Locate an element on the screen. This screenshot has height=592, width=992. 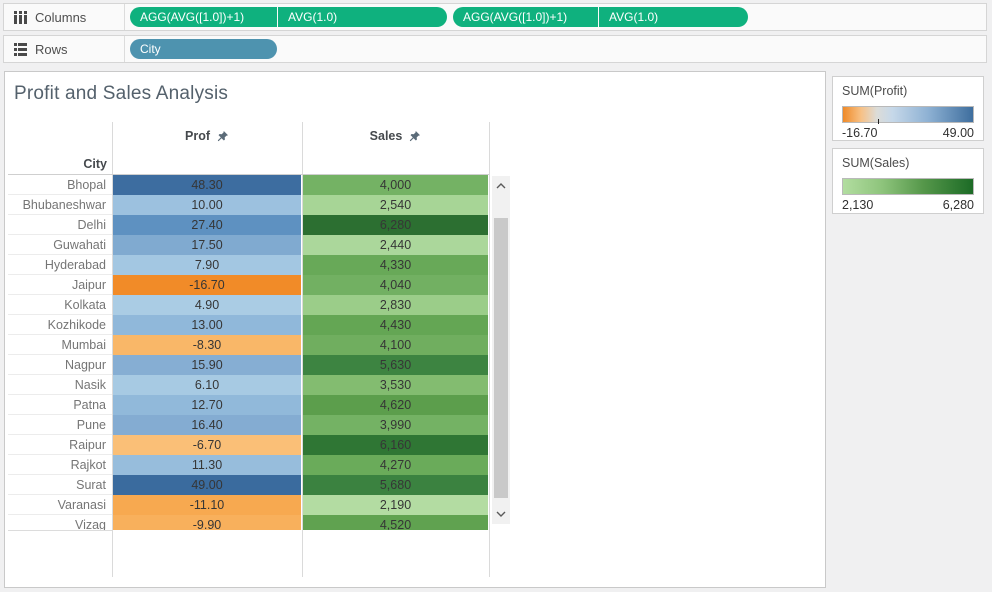
vertical-scrollbar is located at coordinates (501, 350).